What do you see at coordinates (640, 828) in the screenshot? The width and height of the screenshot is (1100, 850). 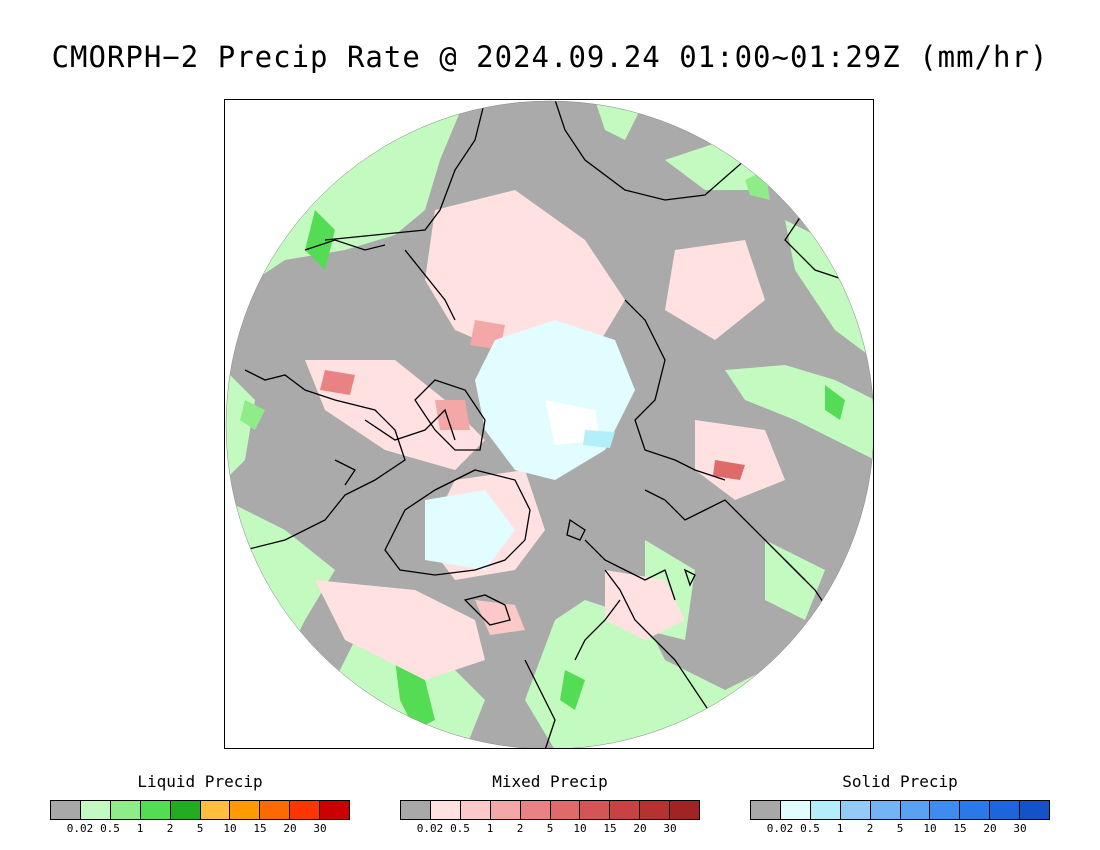 I see `legend-mixed-tick-label: 20` at bounding box center [640, 828].